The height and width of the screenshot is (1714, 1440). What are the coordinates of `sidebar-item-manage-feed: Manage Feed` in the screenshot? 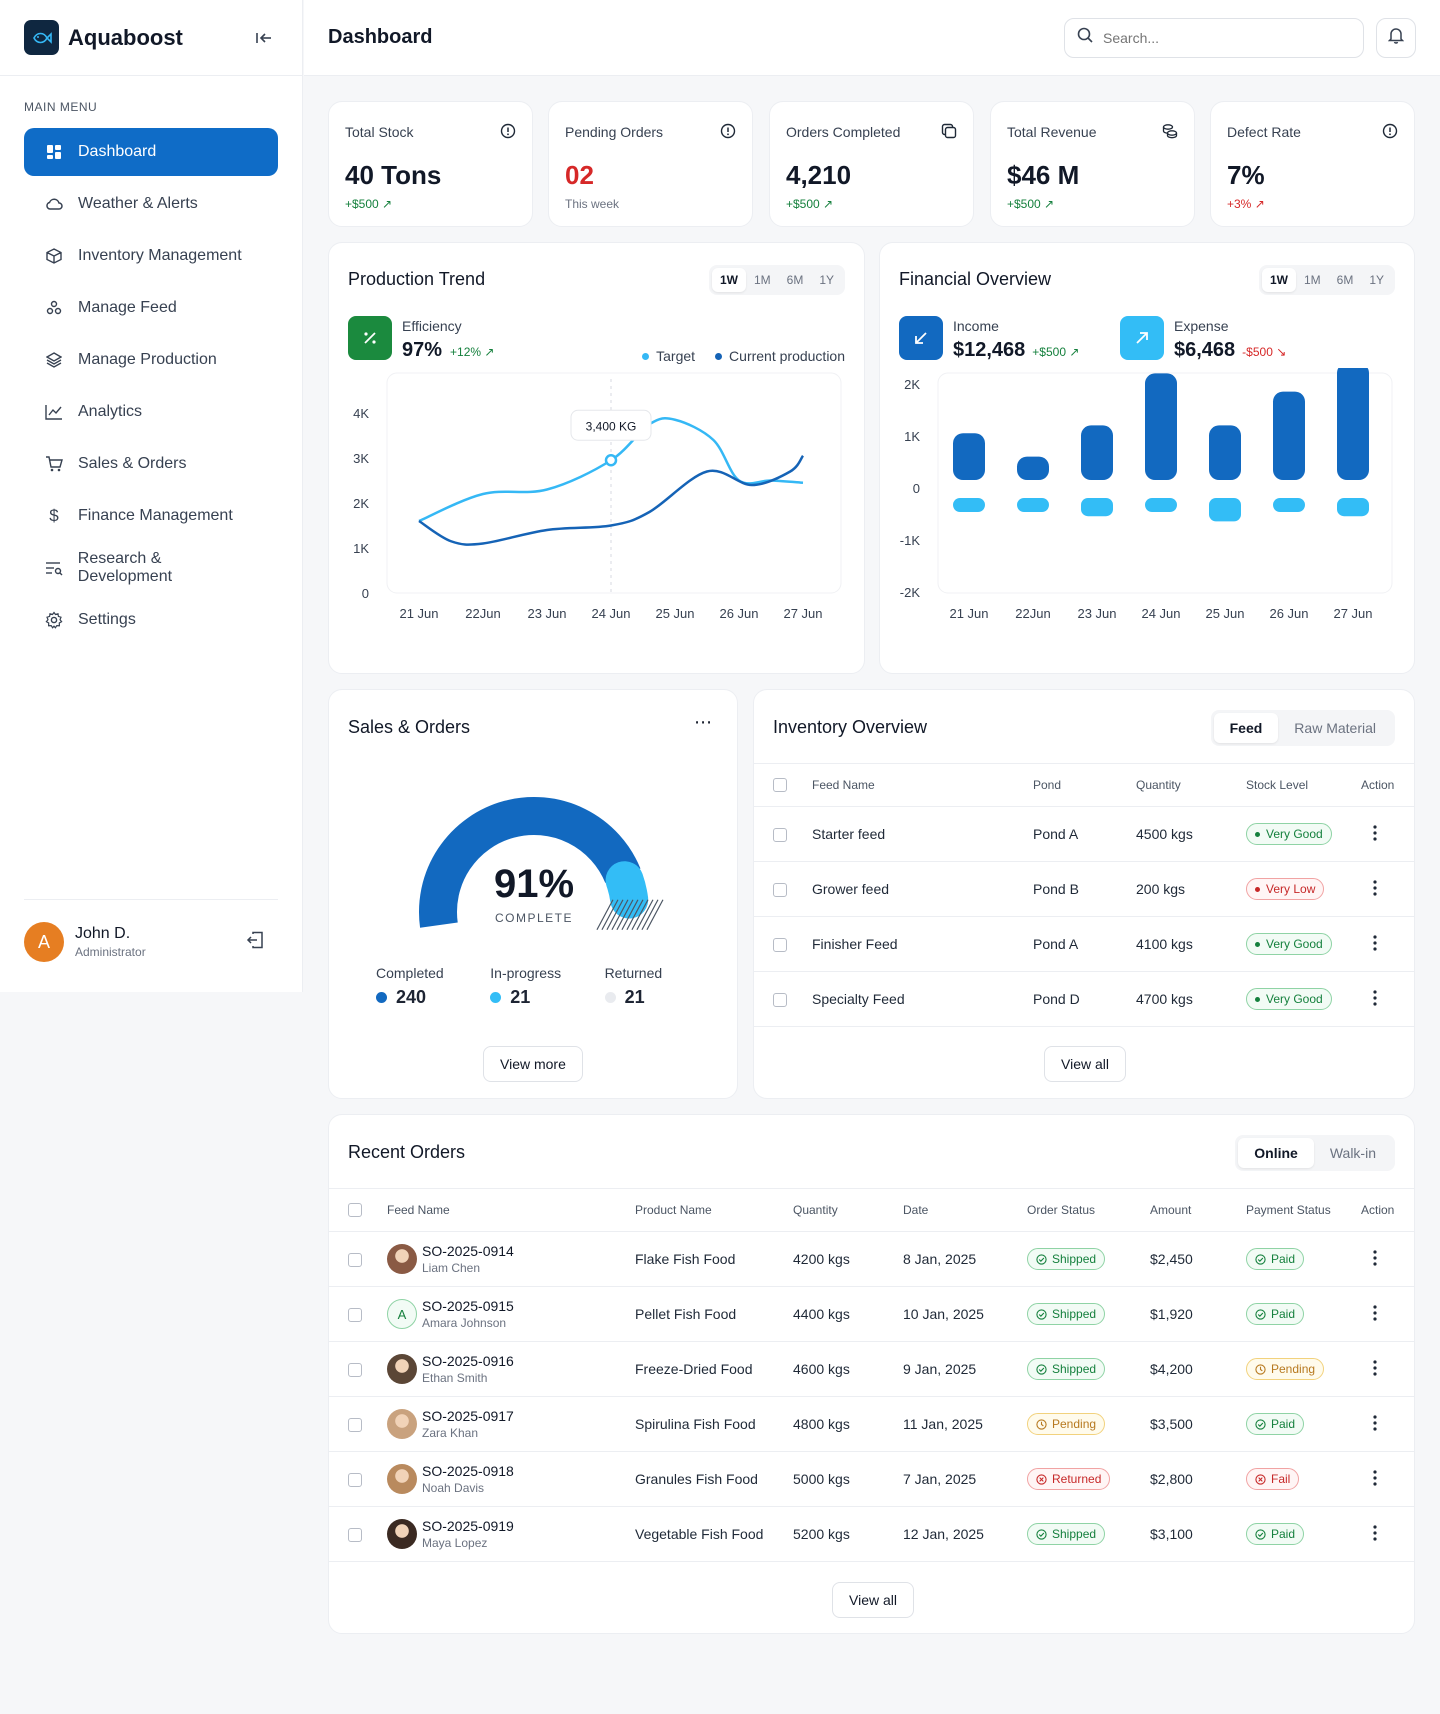 It's located at (151, 308).